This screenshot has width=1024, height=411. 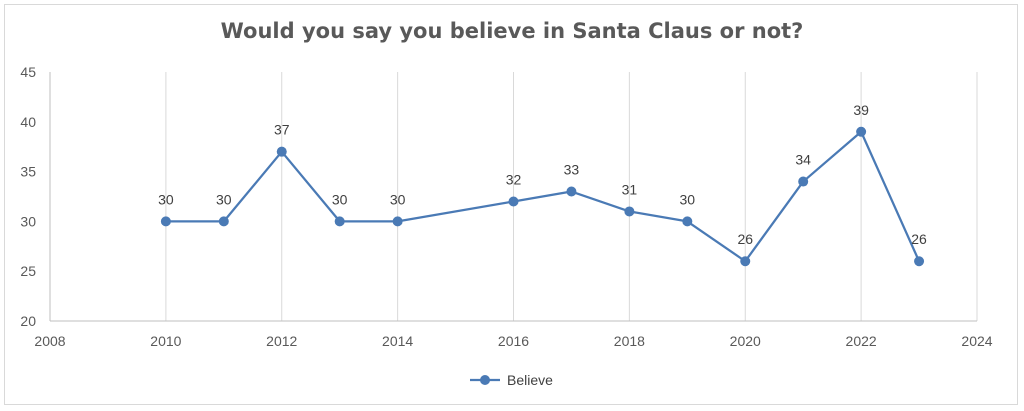 What do you see at coordinates (282, 130) in the screenshot?
I see `data-label: 37` at bounding box center [282, 130].